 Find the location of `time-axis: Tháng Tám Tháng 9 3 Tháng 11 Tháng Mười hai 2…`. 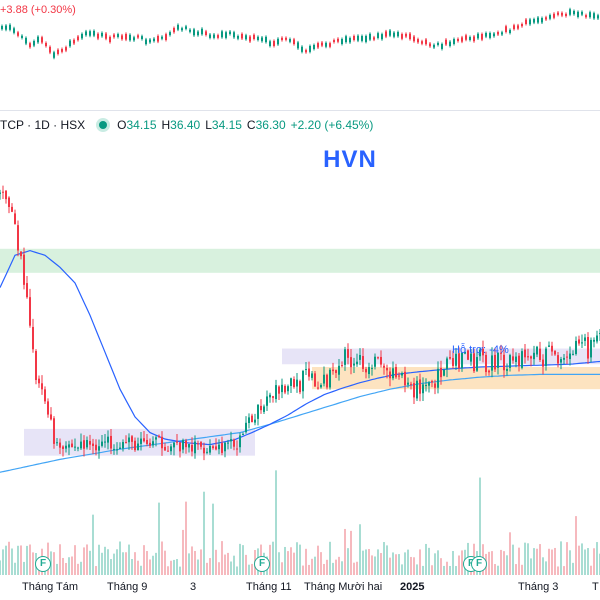

time-axis: Tháng Tám Tháng 9 3 Tháng 11 Tháng Mười hai 2… is located at coordinates (300, 588).